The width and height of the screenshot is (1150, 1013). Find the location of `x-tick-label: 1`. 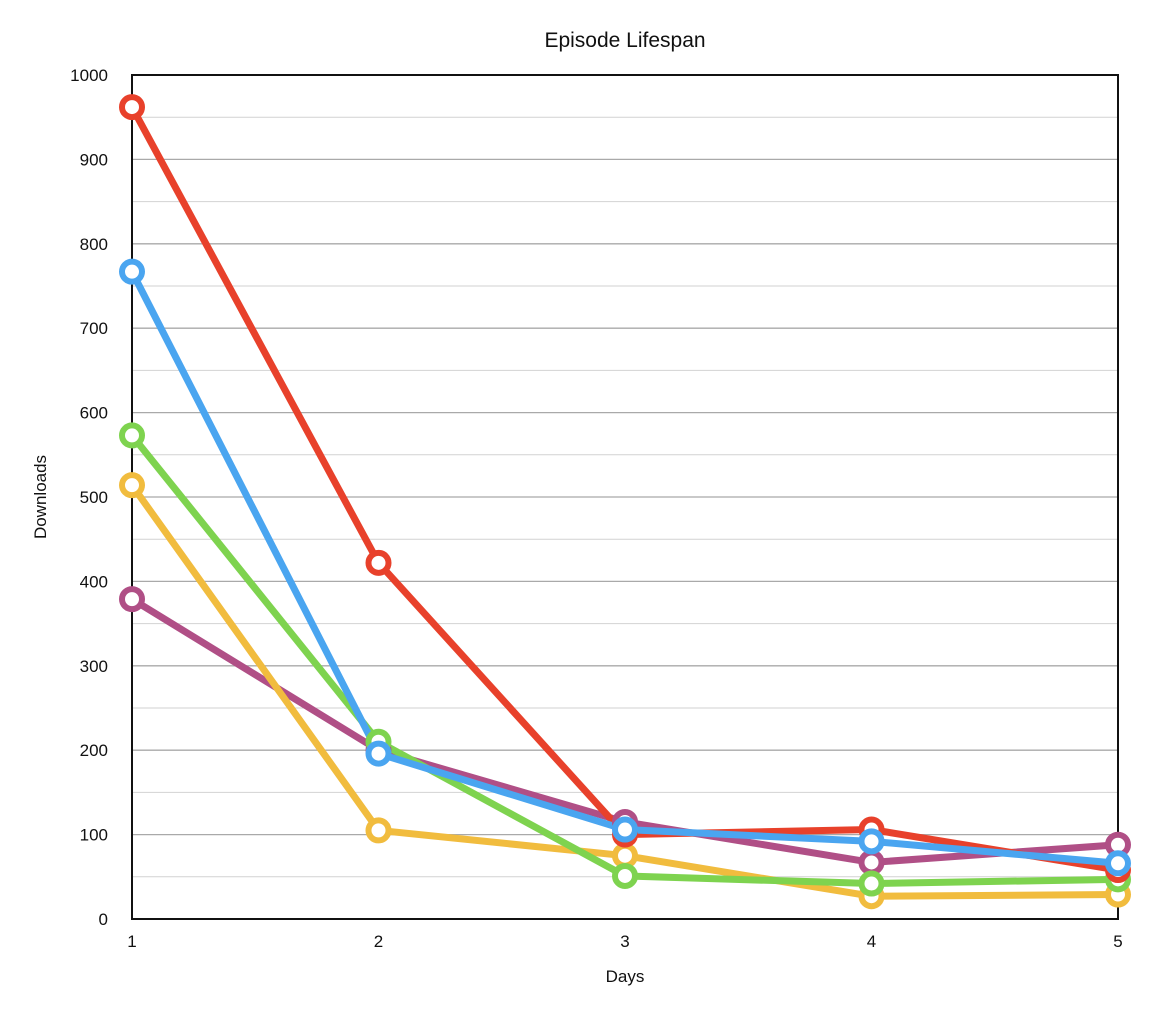

x-tick-label: 1 is located at coordinates (131, 941).